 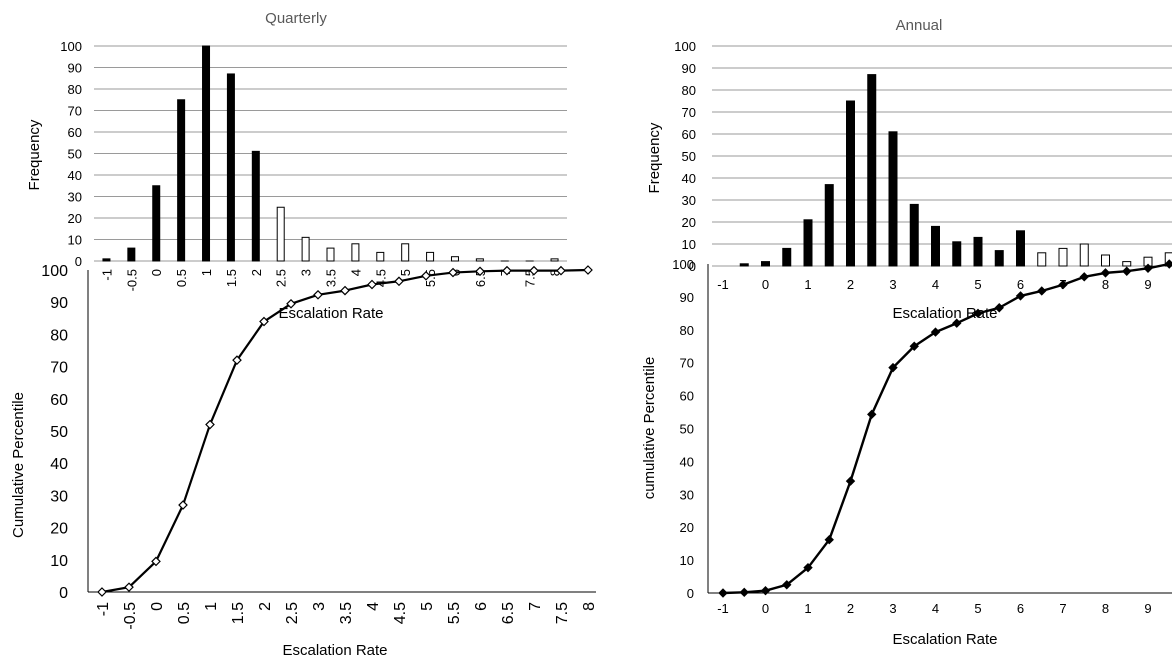 What do you see at coordinates (59, 432) in the screenshot?
I see `quarterly-cumulative-y-tick-label: 50` at bounding box center [59, 432].